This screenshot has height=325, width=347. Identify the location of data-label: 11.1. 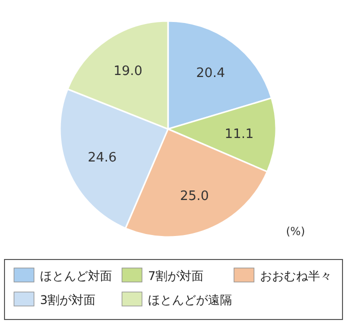
(239, 134).